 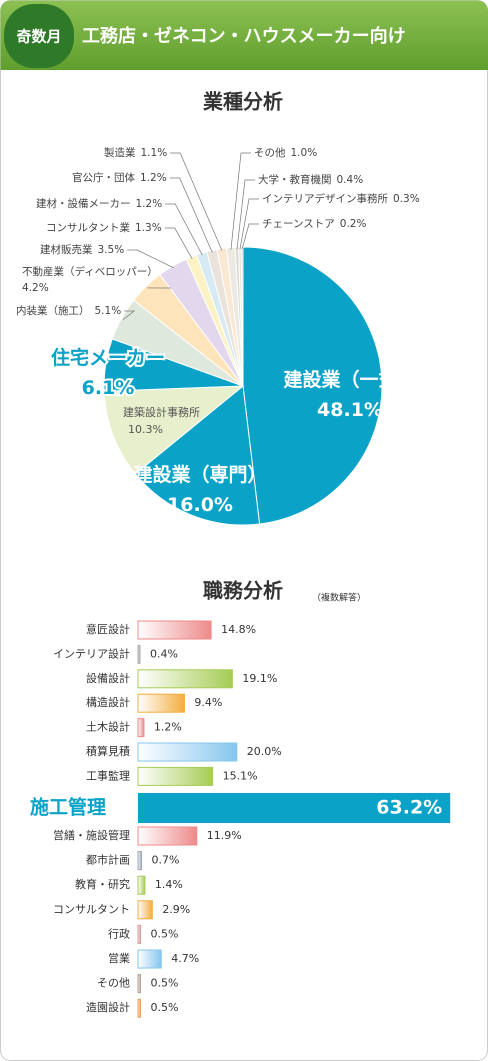 I want to click on pie-label-name: 住宅メーカー, so click(x=108, y=357).